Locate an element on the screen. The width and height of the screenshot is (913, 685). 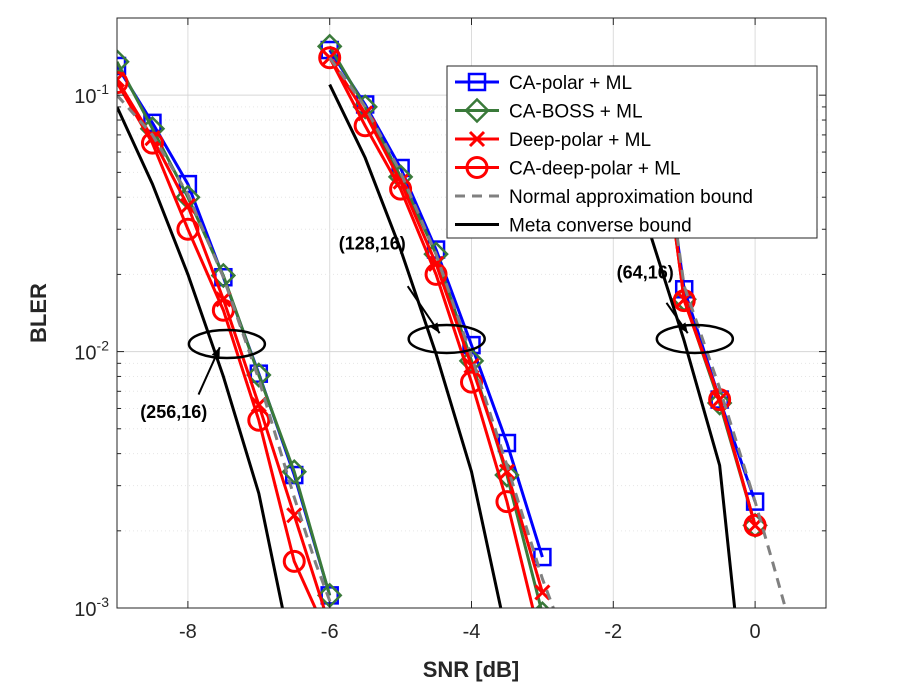
annotation: (64,16) is located at coordinates (676, 308).